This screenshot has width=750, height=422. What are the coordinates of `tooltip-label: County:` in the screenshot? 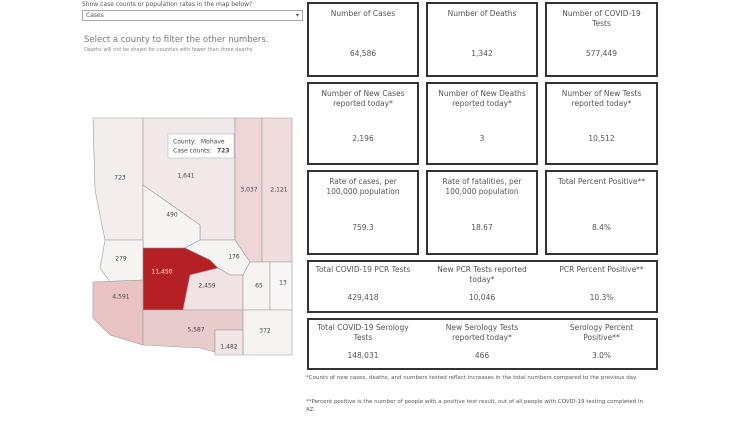 It's located at (184, 142).